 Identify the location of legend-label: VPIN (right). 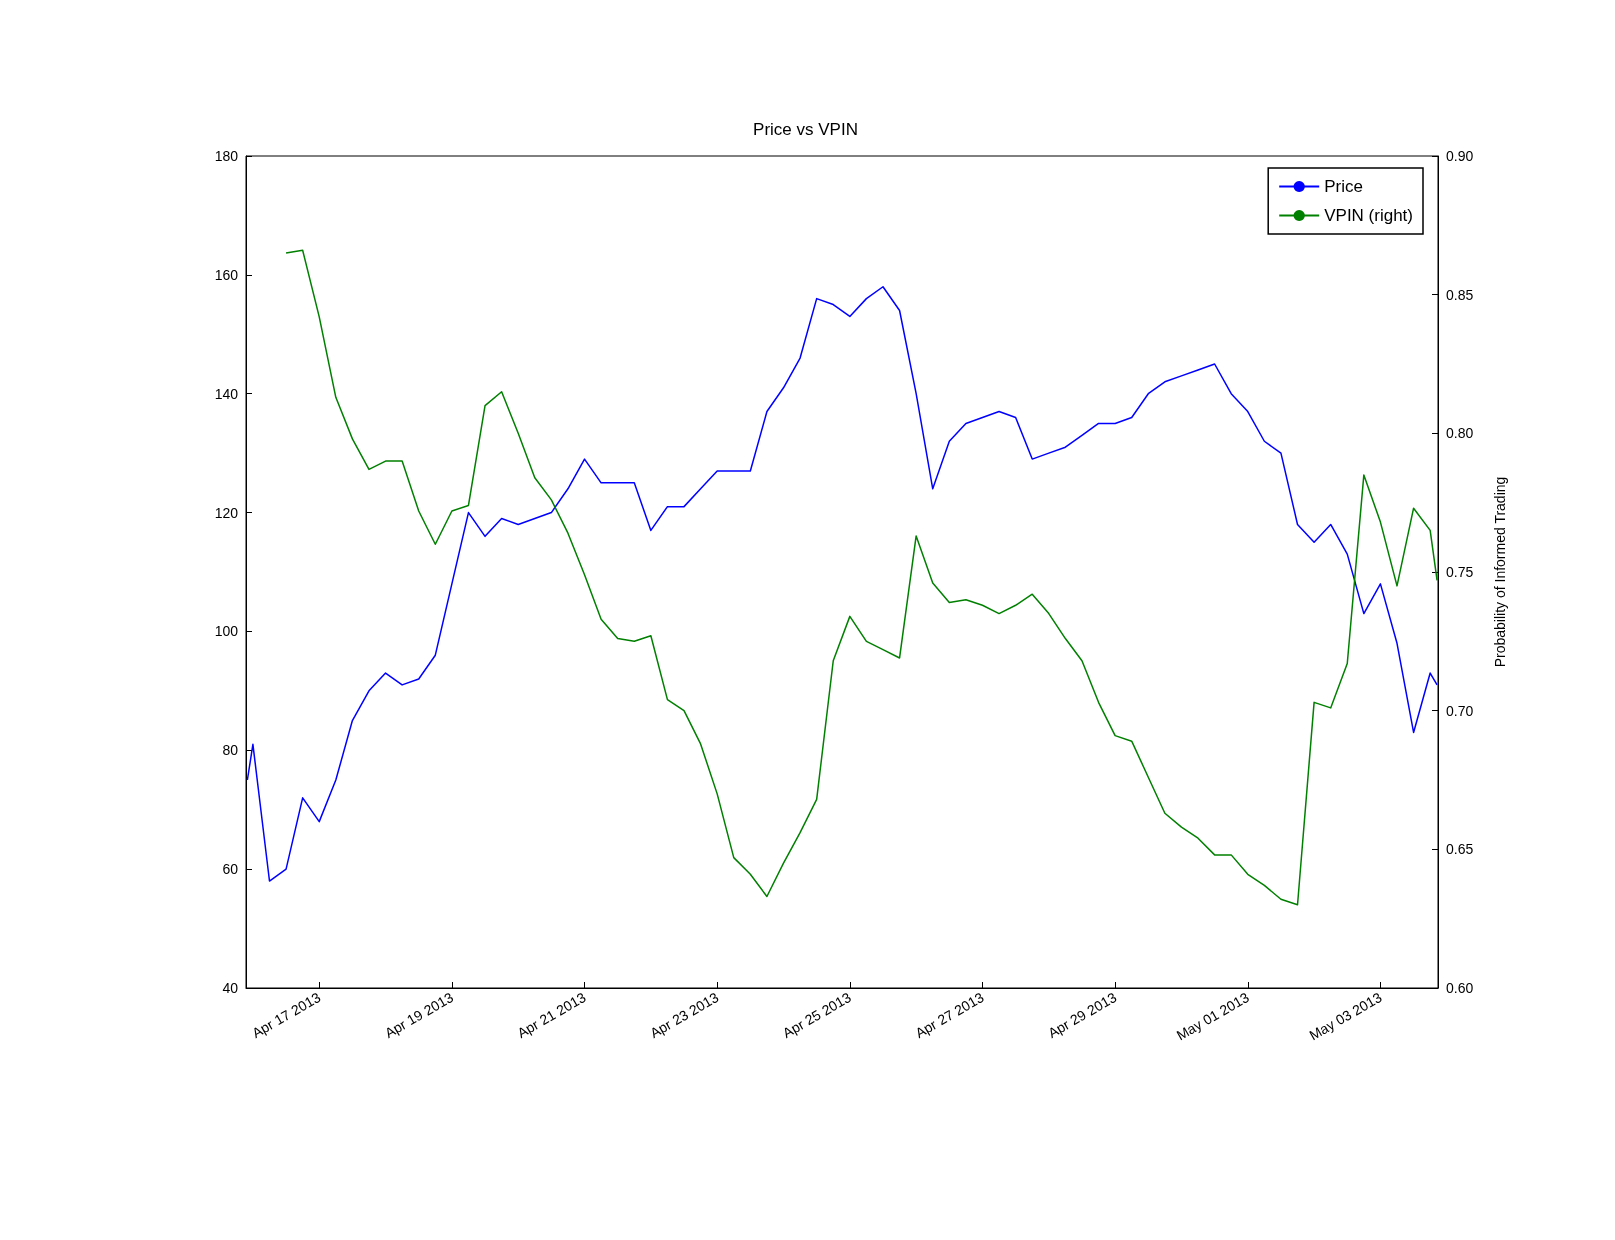
(1368, 215).